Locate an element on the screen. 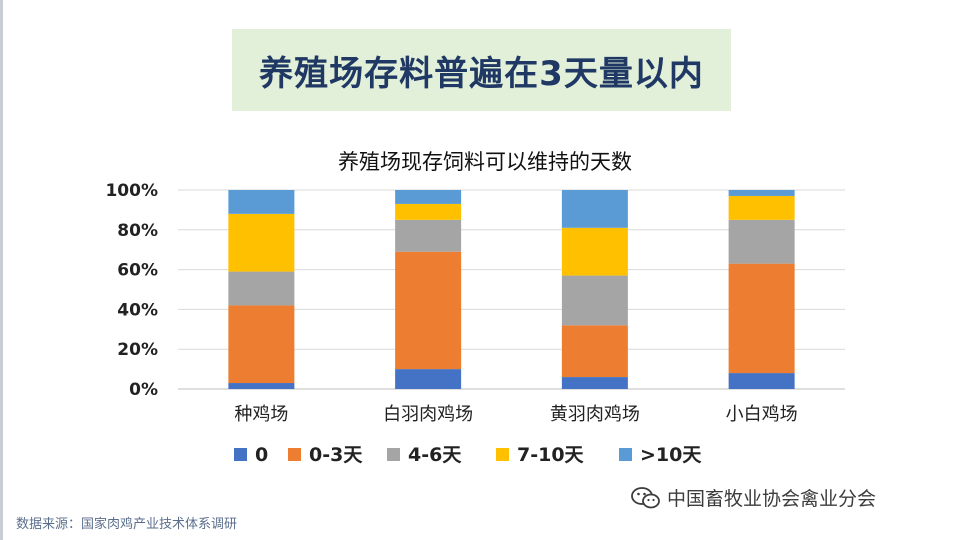 This screenshot has width=963, height=540. slide-title-box: 养殖场存料普遍在3天量以内 is located at coordinates (481, 70).